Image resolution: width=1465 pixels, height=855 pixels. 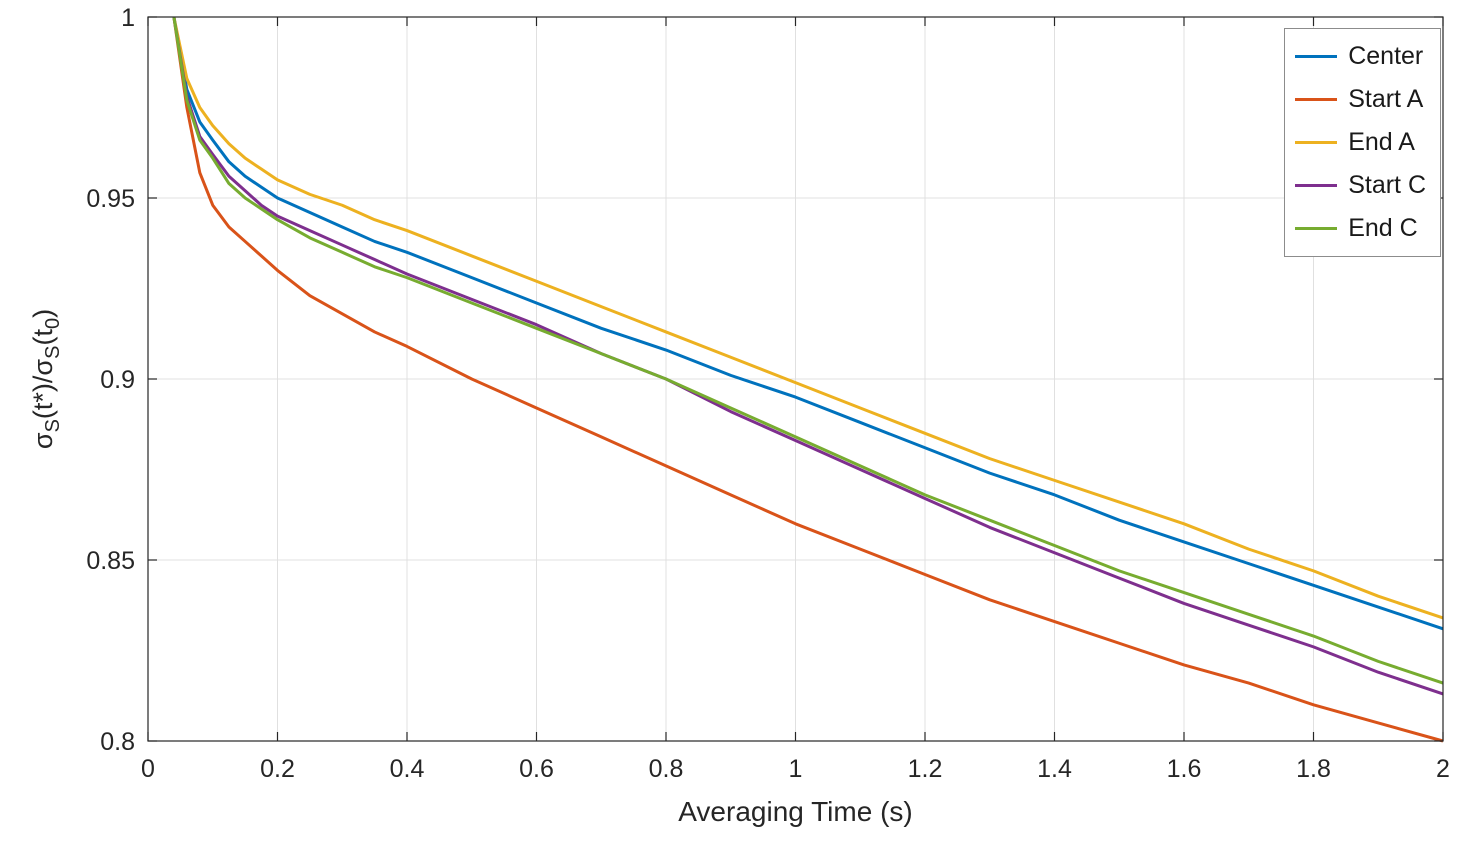 I want to click on legend-entry-end-c: End C, so click(x=1360, y=228).